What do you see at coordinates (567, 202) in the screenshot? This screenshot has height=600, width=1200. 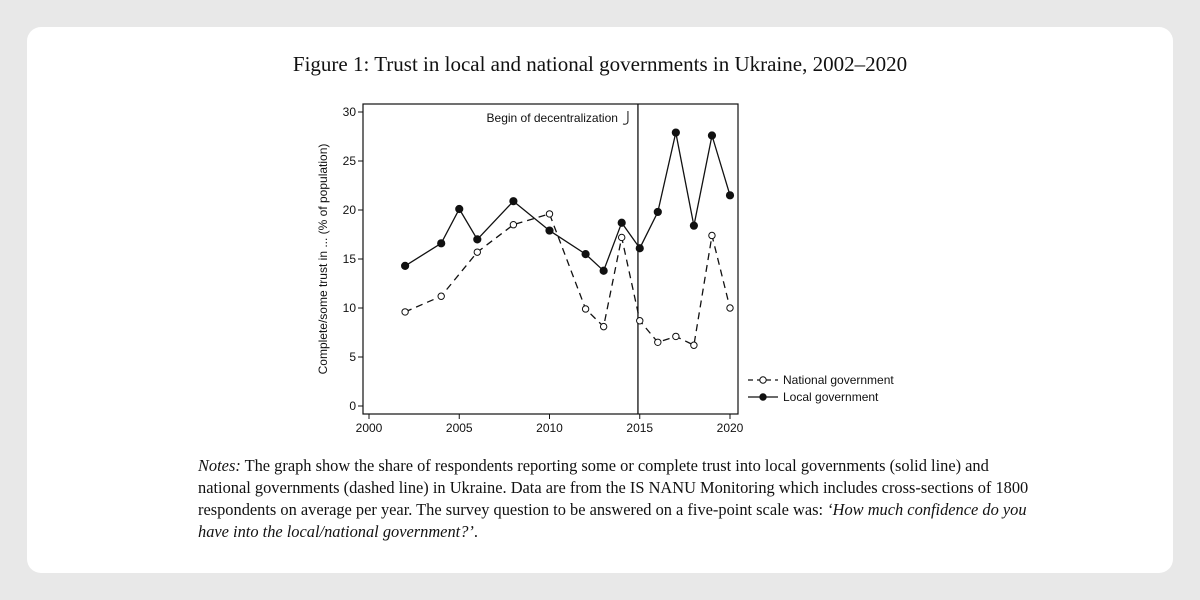 I see `series-line-local` at bounding box center [567, 202].